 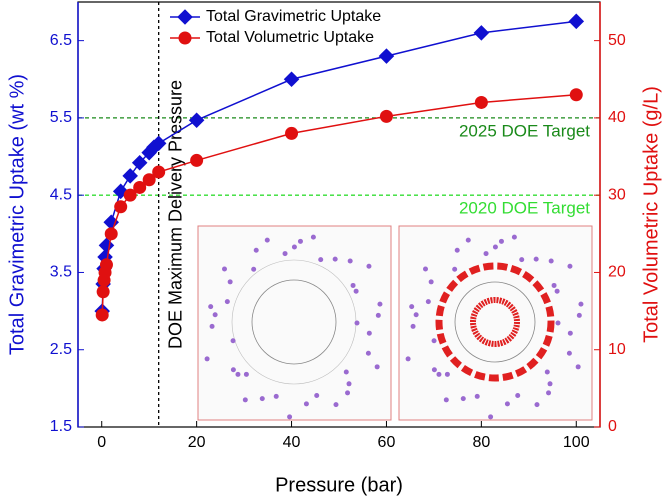 I want to click on y2-tick-label: 20, so click(x=617, y=272).